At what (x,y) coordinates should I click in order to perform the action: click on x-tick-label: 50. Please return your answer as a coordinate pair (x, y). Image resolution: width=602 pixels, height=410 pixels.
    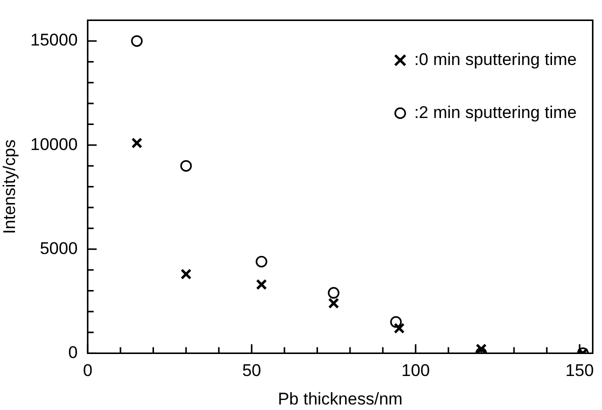
    Looking at the image, I should click on (252, 370).